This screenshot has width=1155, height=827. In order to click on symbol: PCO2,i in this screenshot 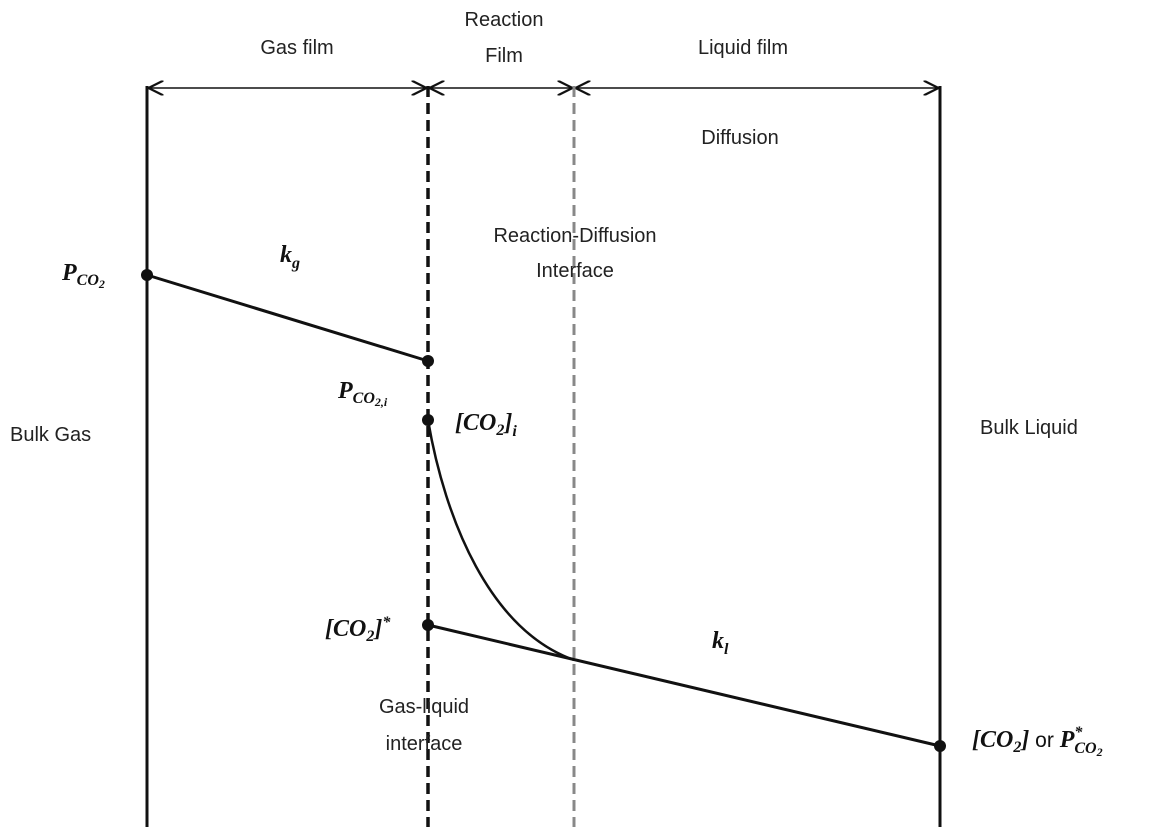, I will do `click(362, 393)`.